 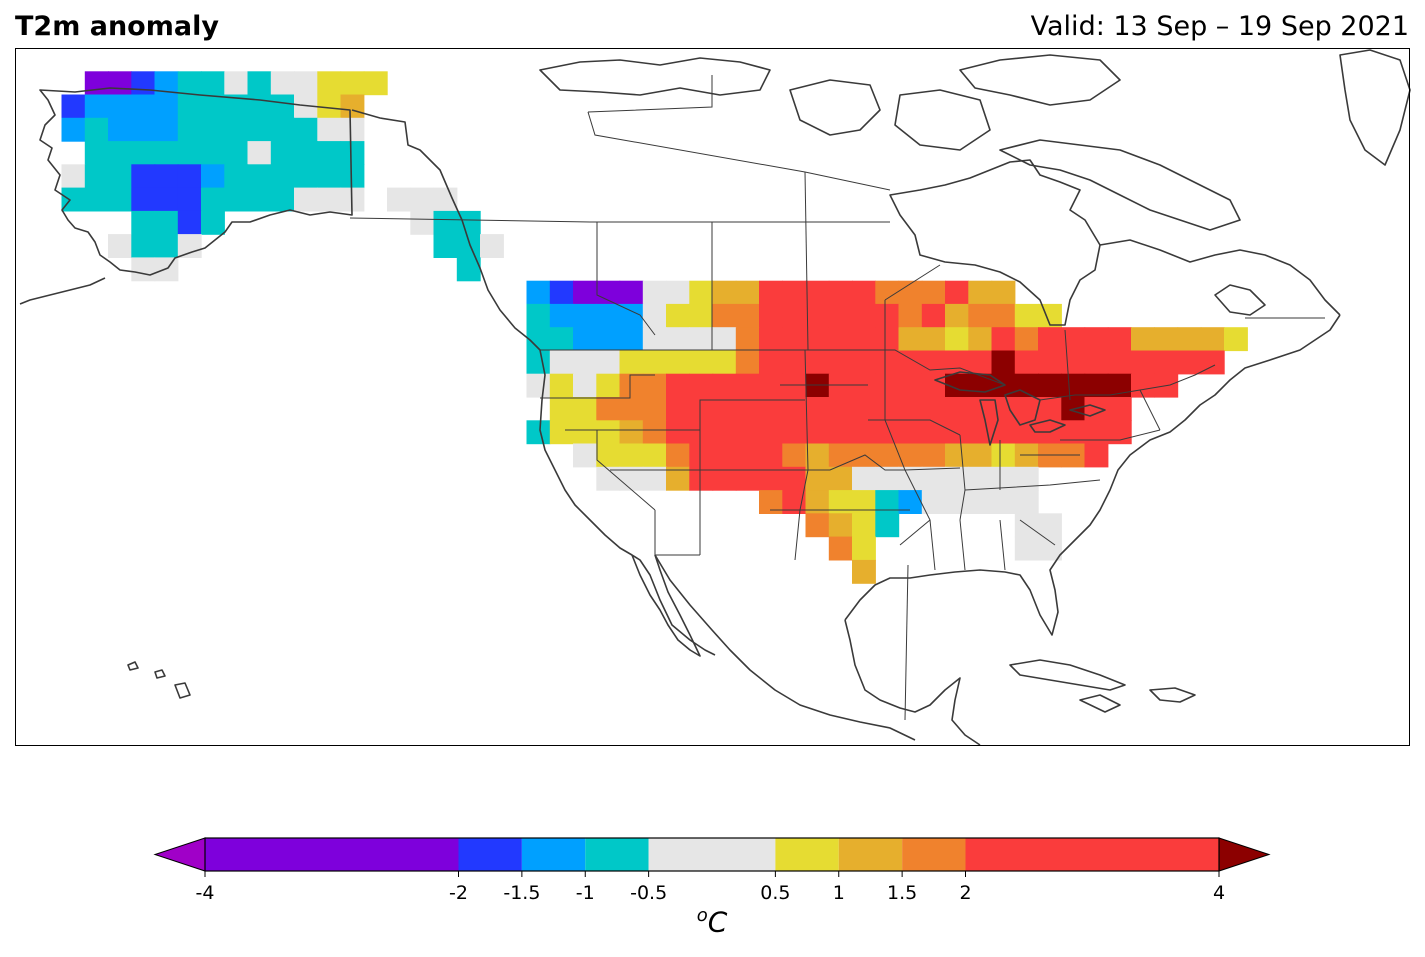 What do you see at coordinates (649, 893) in the screenshot?
I see `colorbar-tick-label: -0.5` at bounding box center [649, 893].